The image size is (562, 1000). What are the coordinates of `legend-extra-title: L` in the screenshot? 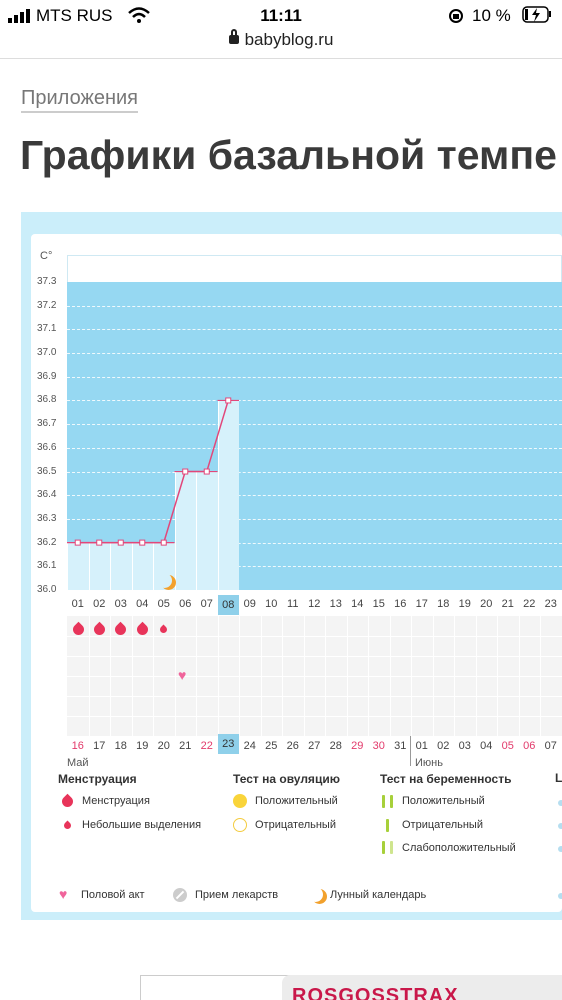 It's located at (558, 778).